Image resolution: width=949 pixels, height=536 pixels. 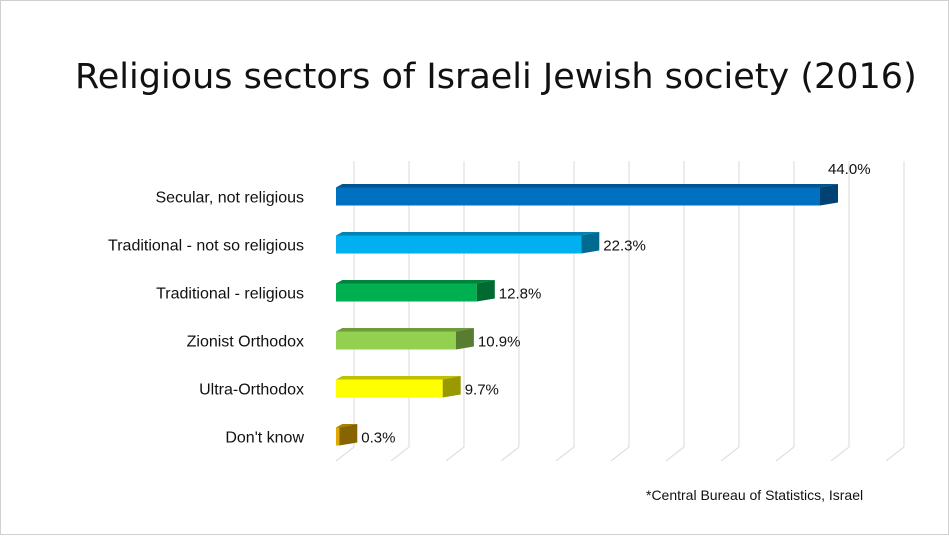 What do you see at coordinates (378, 438) in the screenshot?
I see `data-label: 0.3%` at bounding box center [378, 438].